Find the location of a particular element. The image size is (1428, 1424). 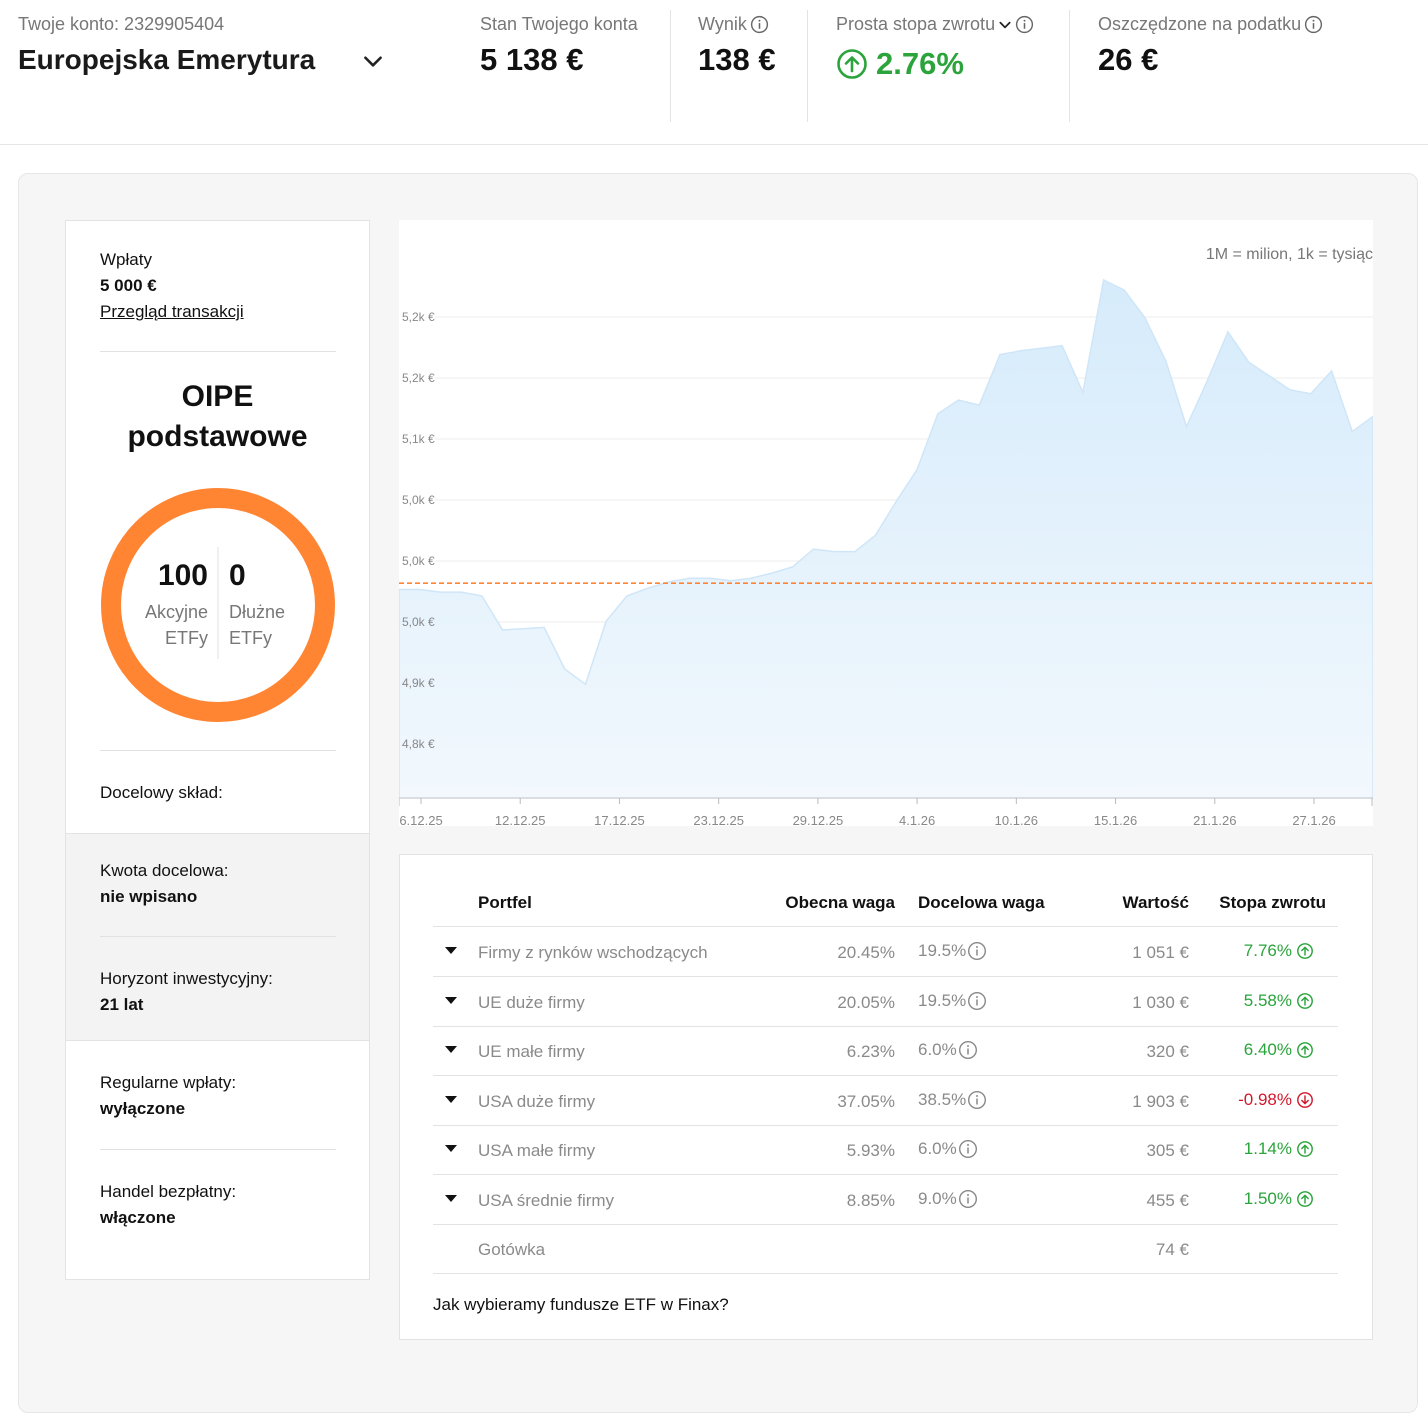

allocation-ring is located at coordinates (218, 605).